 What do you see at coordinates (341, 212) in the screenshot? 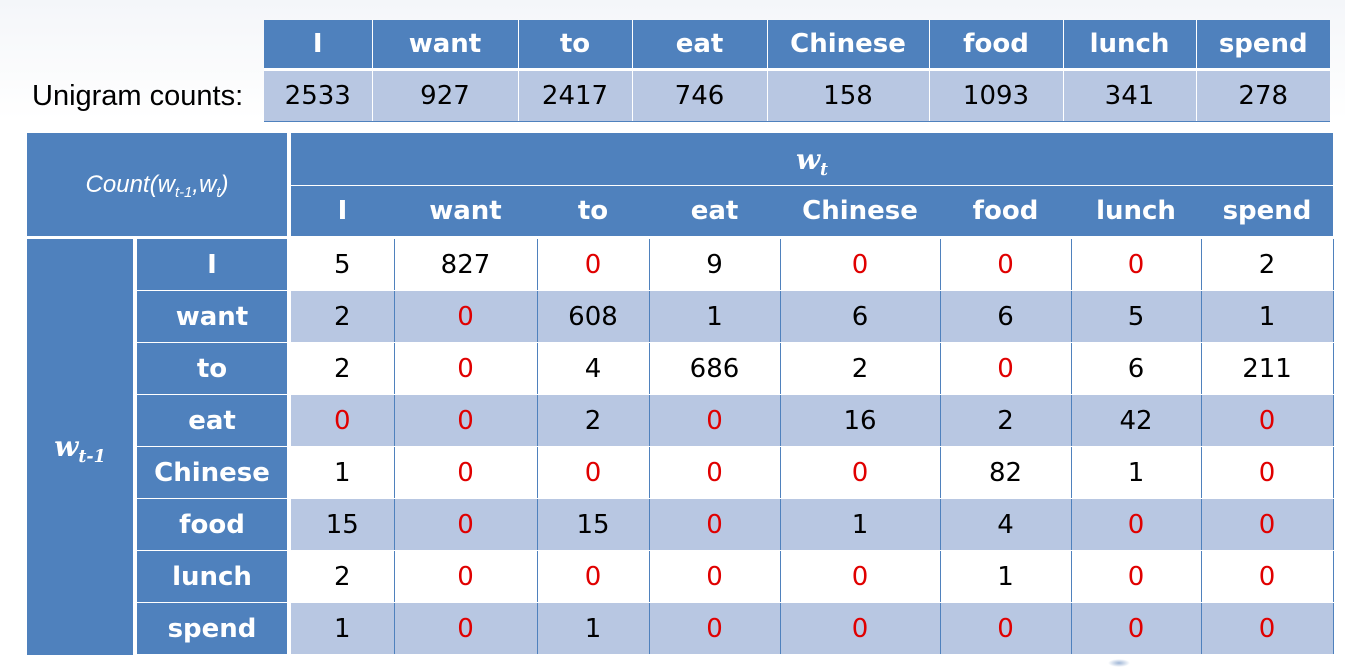
I see `column-header: I` at bounding box center [341, 212].